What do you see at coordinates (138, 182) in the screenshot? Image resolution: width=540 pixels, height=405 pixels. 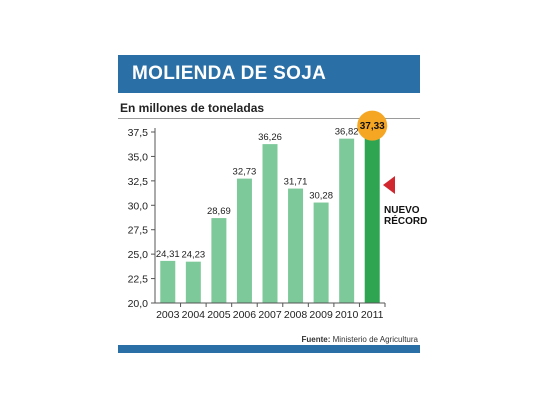 I see `y-tick-label: 32,5` at bounding box center [138, 182].